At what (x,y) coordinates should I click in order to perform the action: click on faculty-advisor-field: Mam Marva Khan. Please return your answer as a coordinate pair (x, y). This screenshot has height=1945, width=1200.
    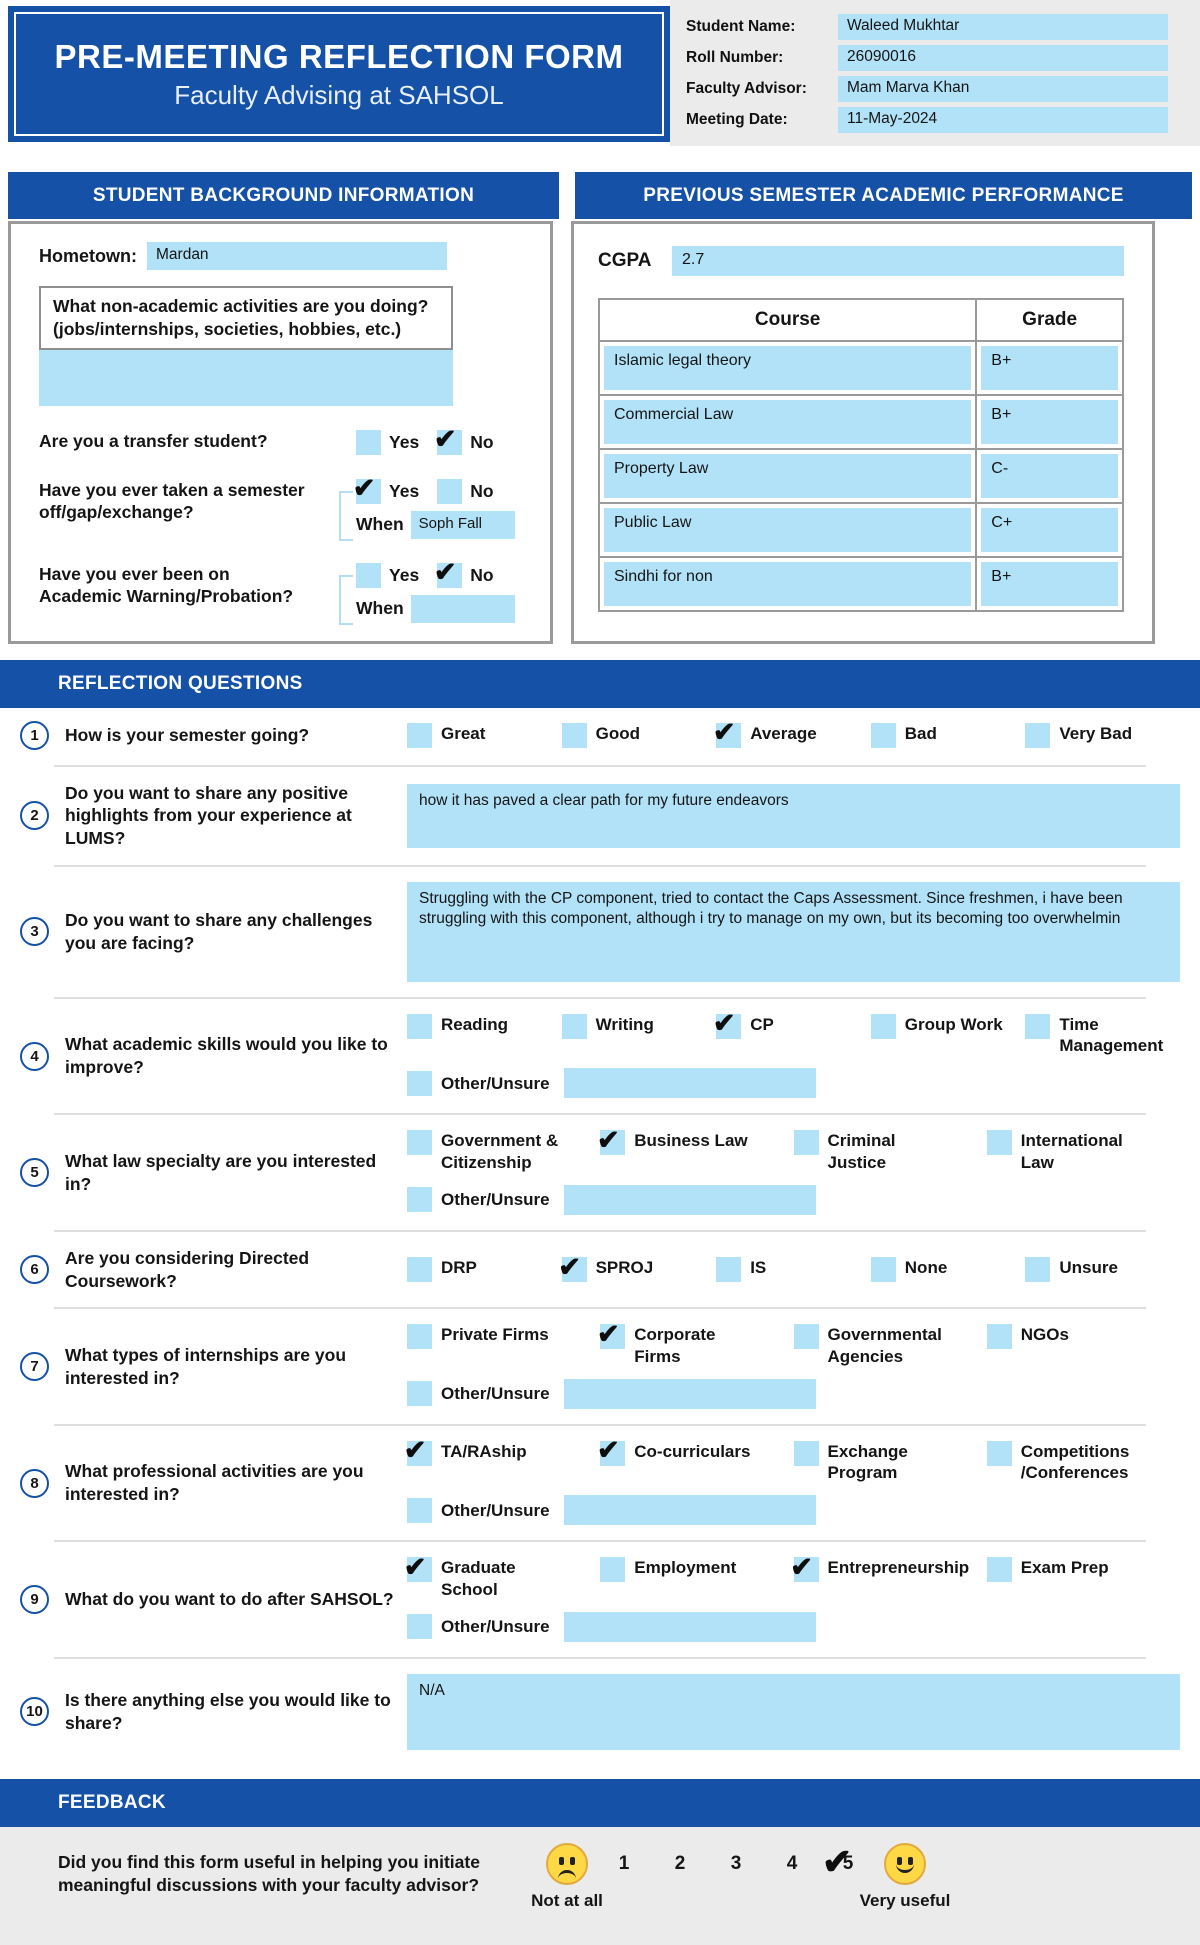
    Looking at the image, I should click on (1003, 89).